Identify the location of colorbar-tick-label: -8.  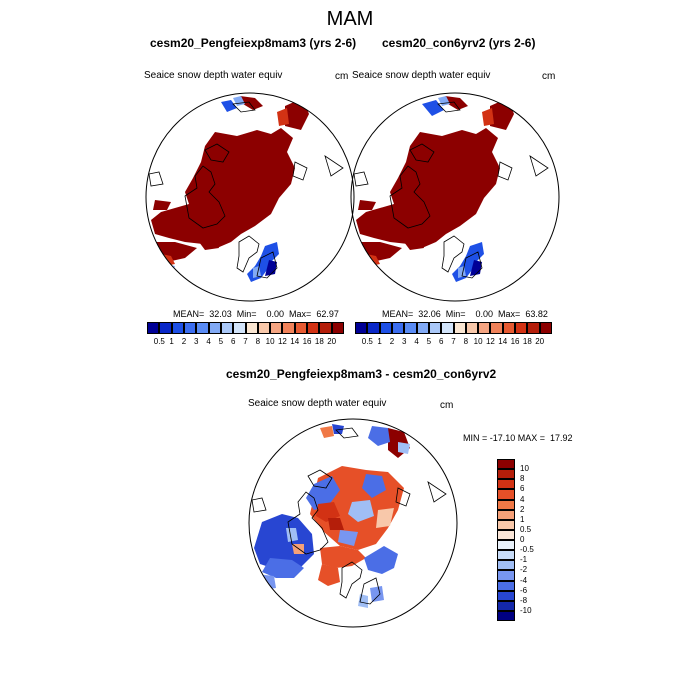
(524, 600).